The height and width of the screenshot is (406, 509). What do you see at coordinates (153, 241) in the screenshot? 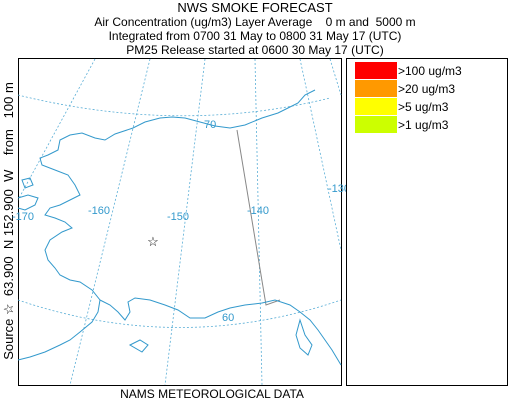
I see `source-marker: ☆` at bounding box center [153, 241].